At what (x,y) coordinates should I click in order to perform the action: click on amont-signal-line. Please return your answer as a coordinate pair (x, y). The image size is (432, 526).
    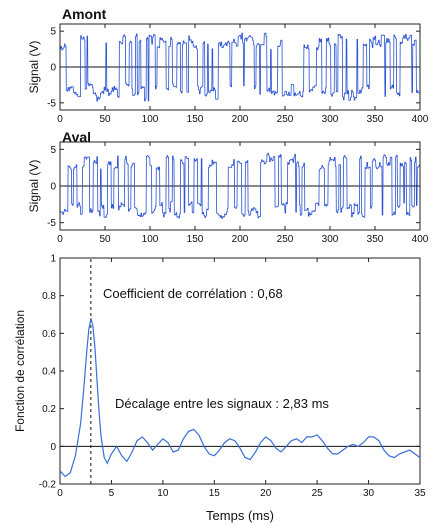
    Looking at the image, I should click on (240, 67).